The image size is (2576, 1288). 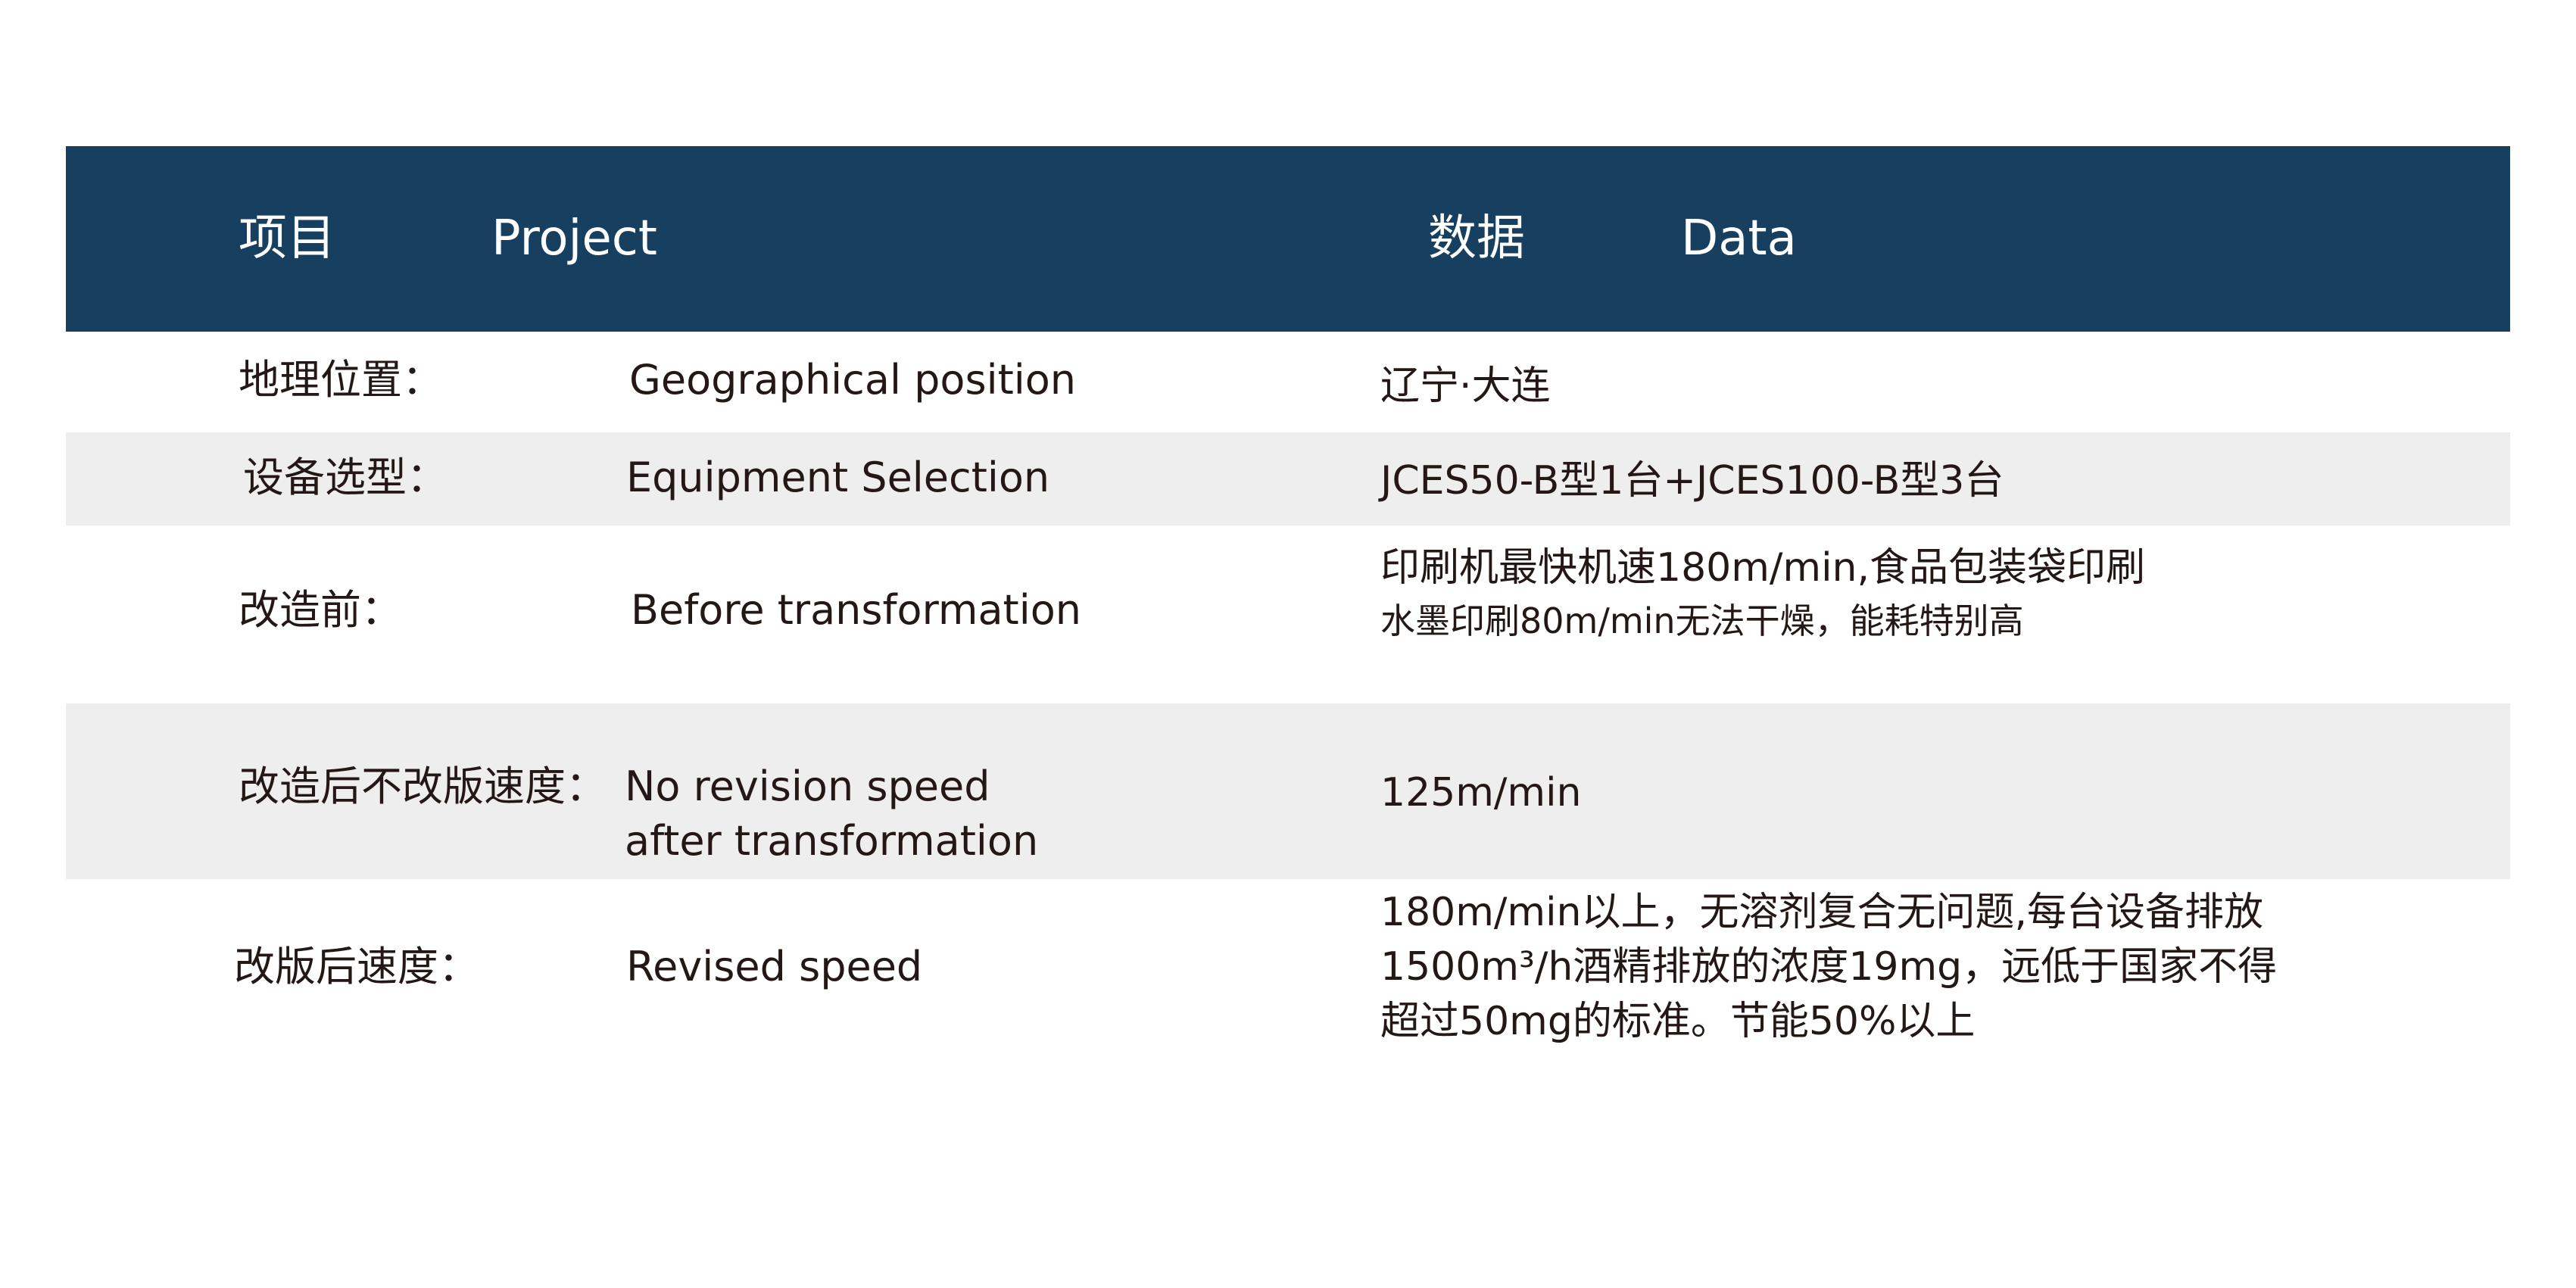 I want to click on data-value: 125m/min, so click(x=1481, y=793).